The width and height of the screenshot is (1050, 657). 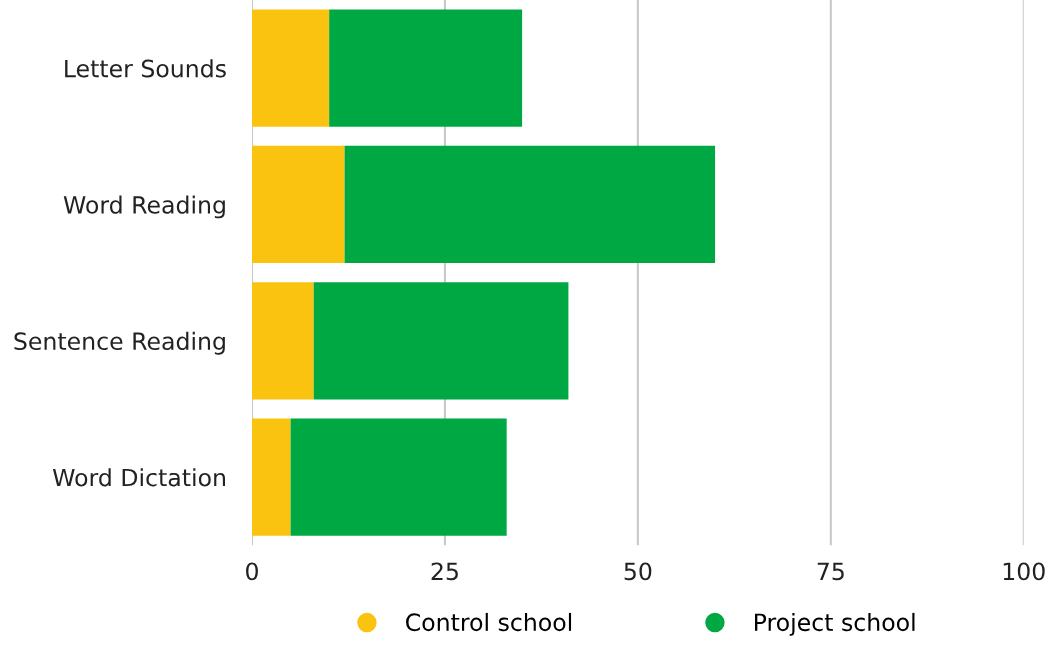 What do you see at coordinates (638, 571) in the screenshot?
I see `x-tick-label: 50` at bounding box center [638, 571].